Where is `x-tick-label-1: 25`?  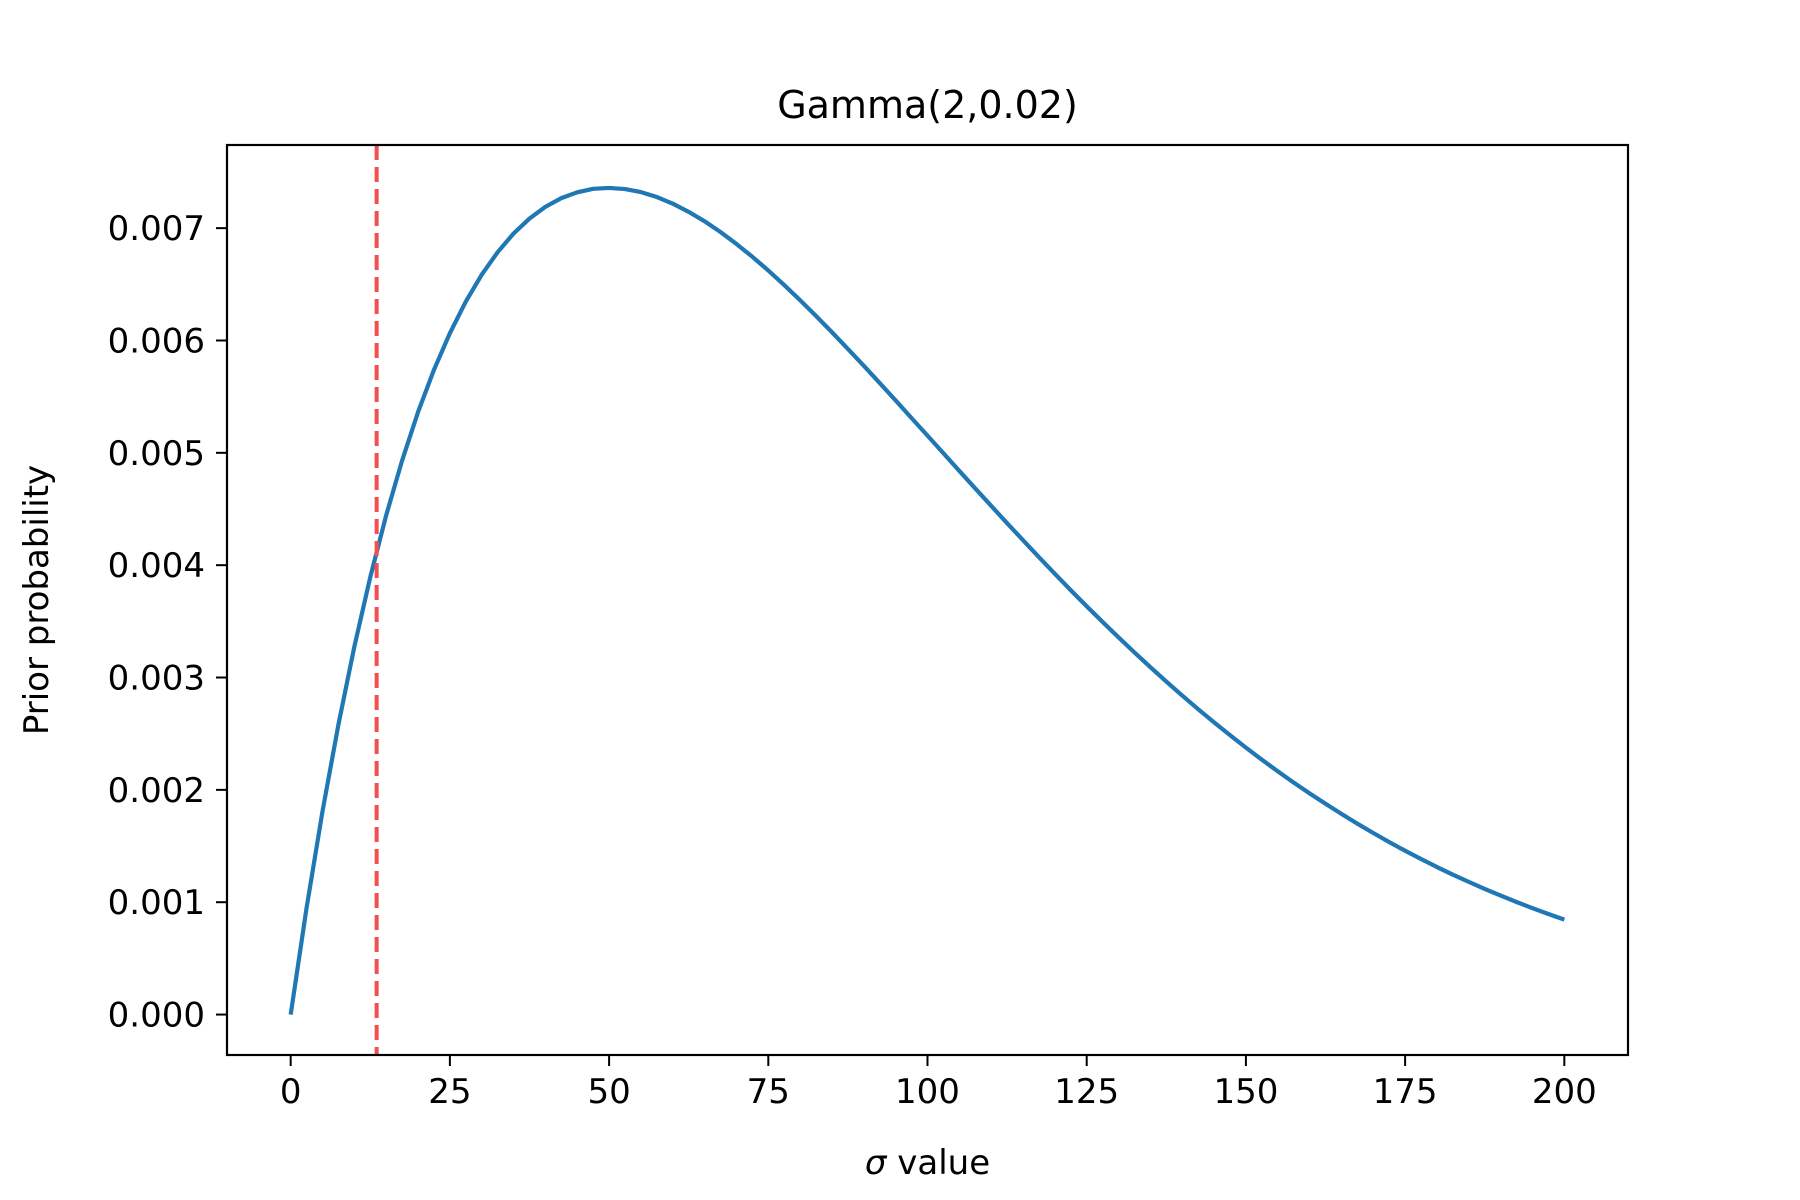
x-tick-label-1: 25 is located at coordinates (449, 1092).